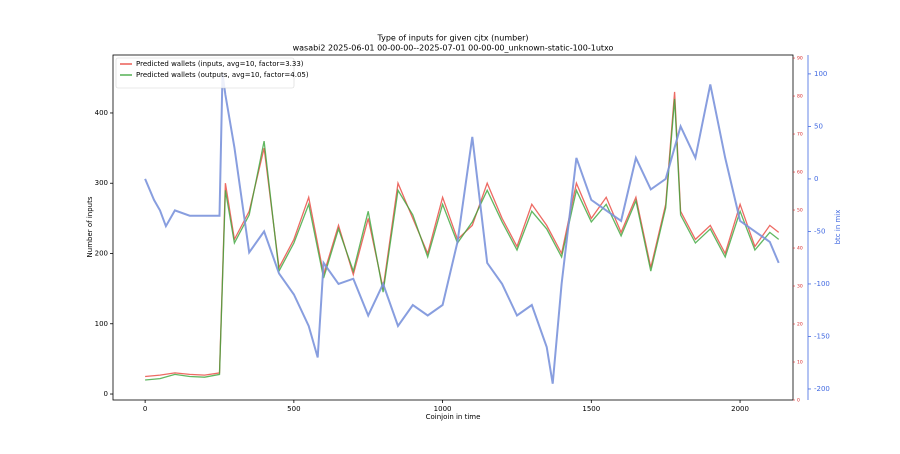  Describe the element at coordinates (818, 126) in the screenshot. I see `y2-tick-label: 50` at that location.